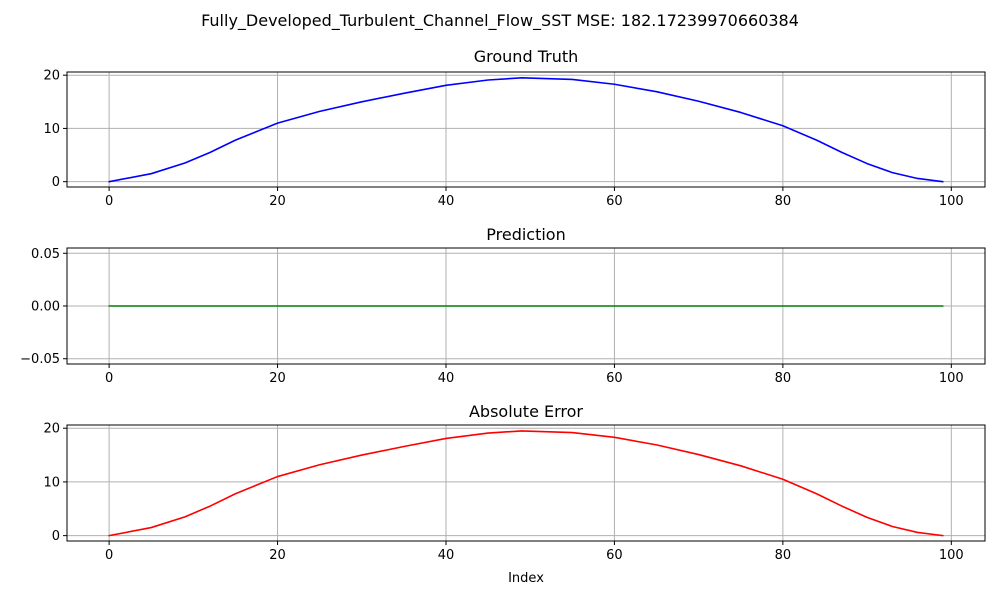 This screenshot has height=600, width=1000. I want to click on ground-truth-x-tick-label: 60, so click(614, 201).